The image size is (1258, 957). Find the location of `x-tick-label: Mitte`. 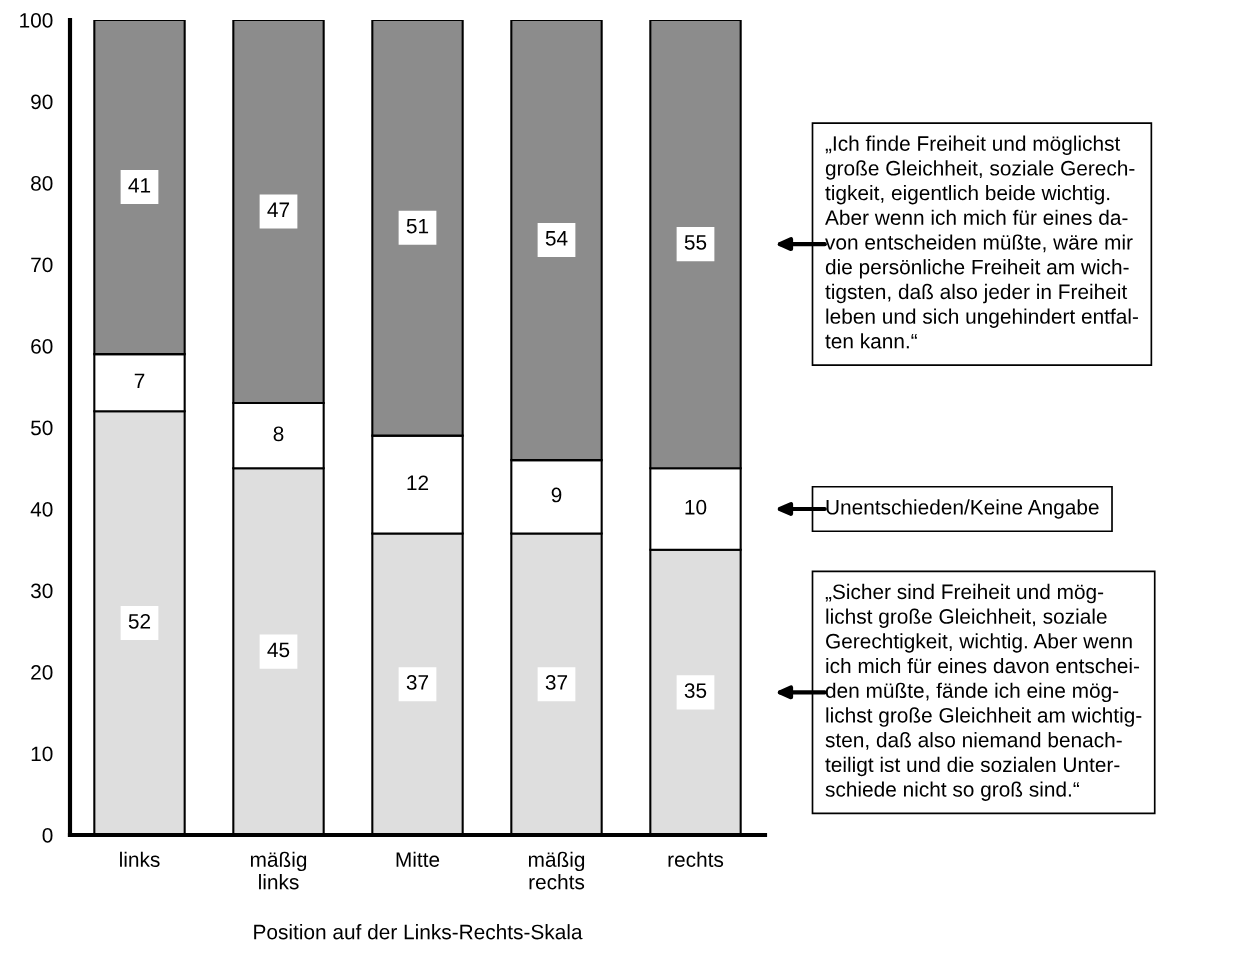

x-tick-label: Mitte is located at coordinates (418, 859).